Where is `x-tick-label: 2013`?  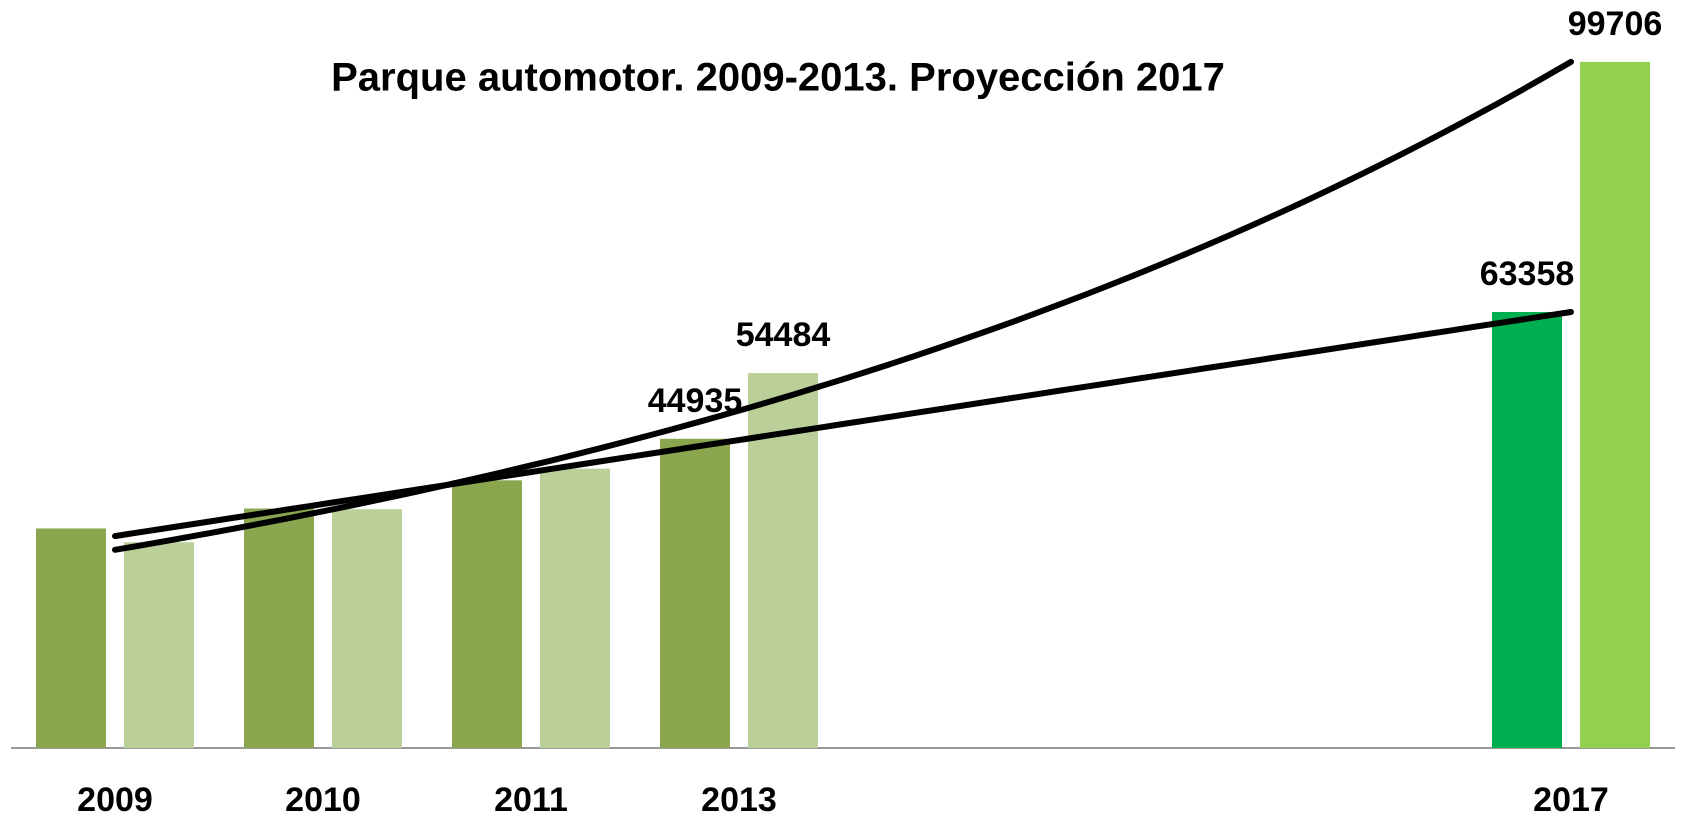 x-tick-label: 2013 is located at coordinates (739, 800).